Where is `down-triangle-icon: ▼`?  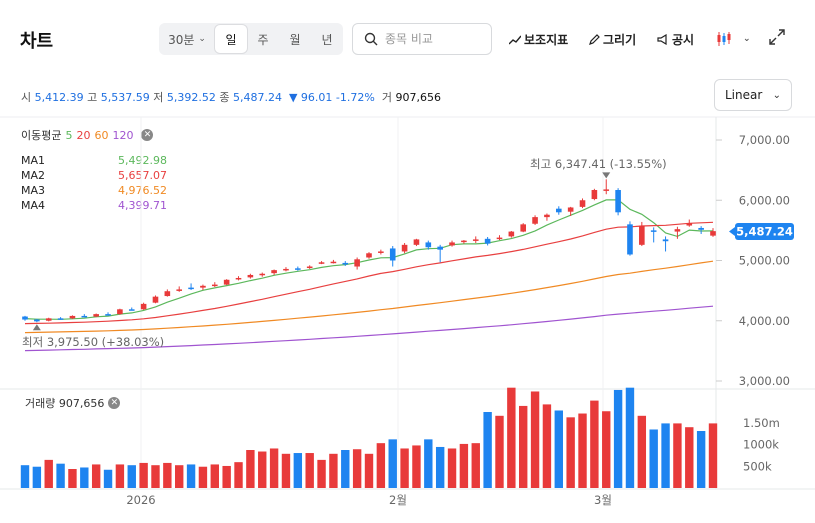 down-triangle-icon: ▼ is located at coordinates (293, 97).